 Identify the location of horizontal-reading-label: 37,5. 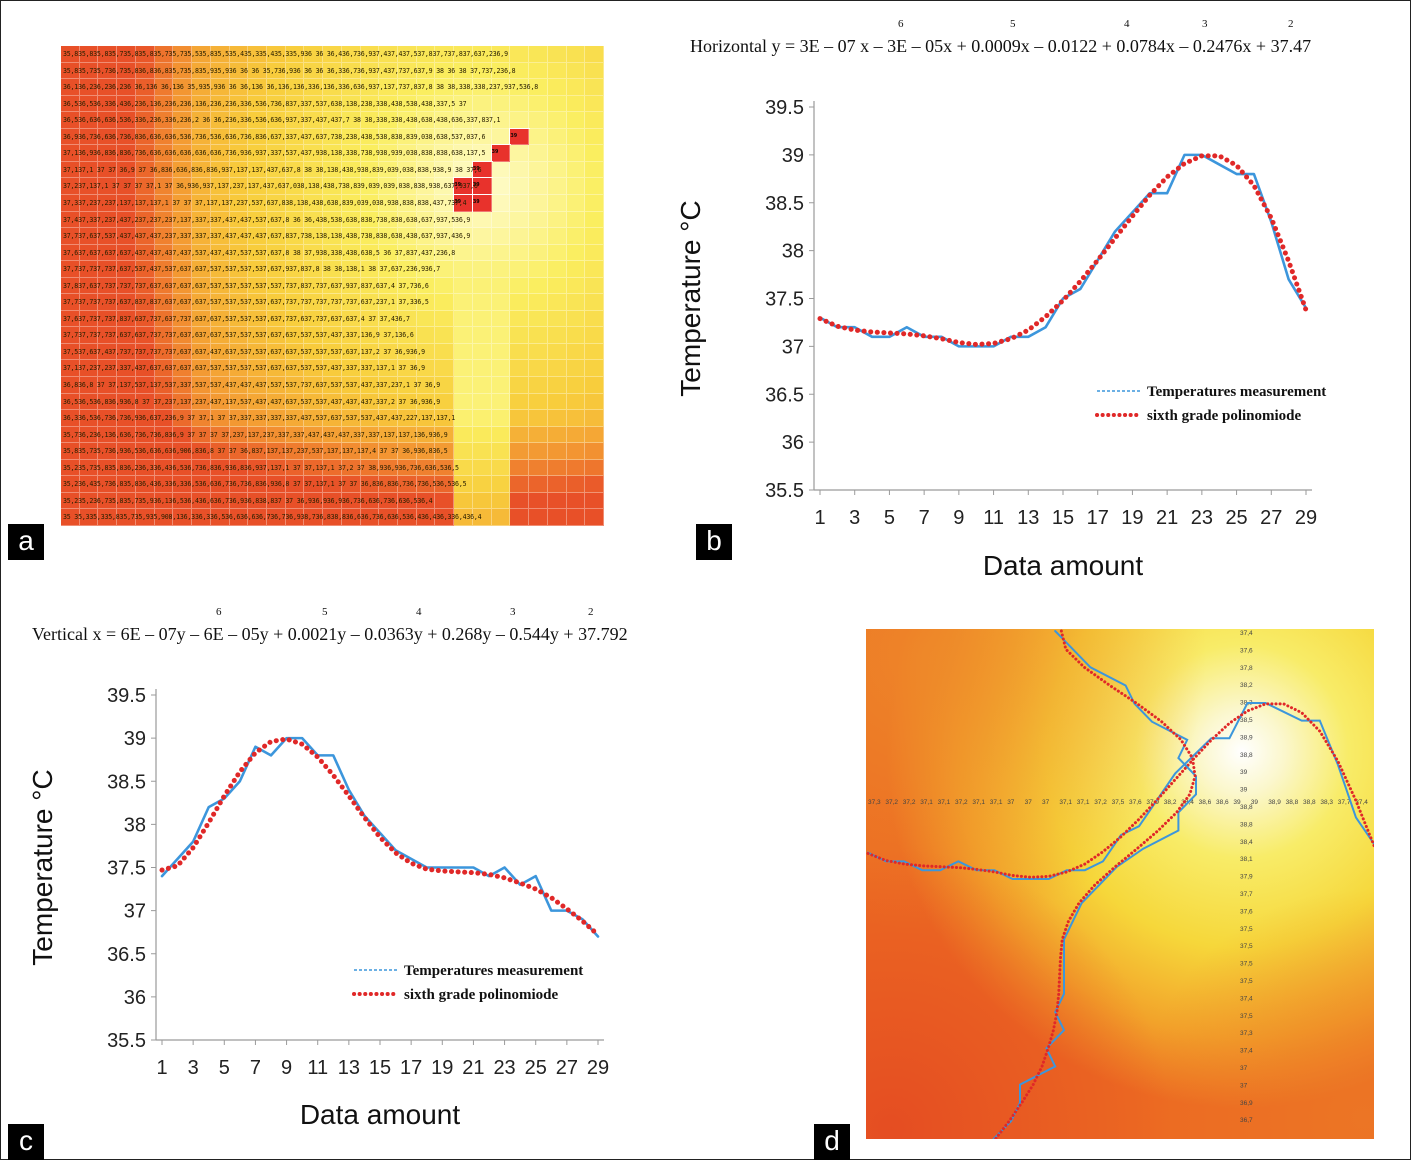
(1118, 802).